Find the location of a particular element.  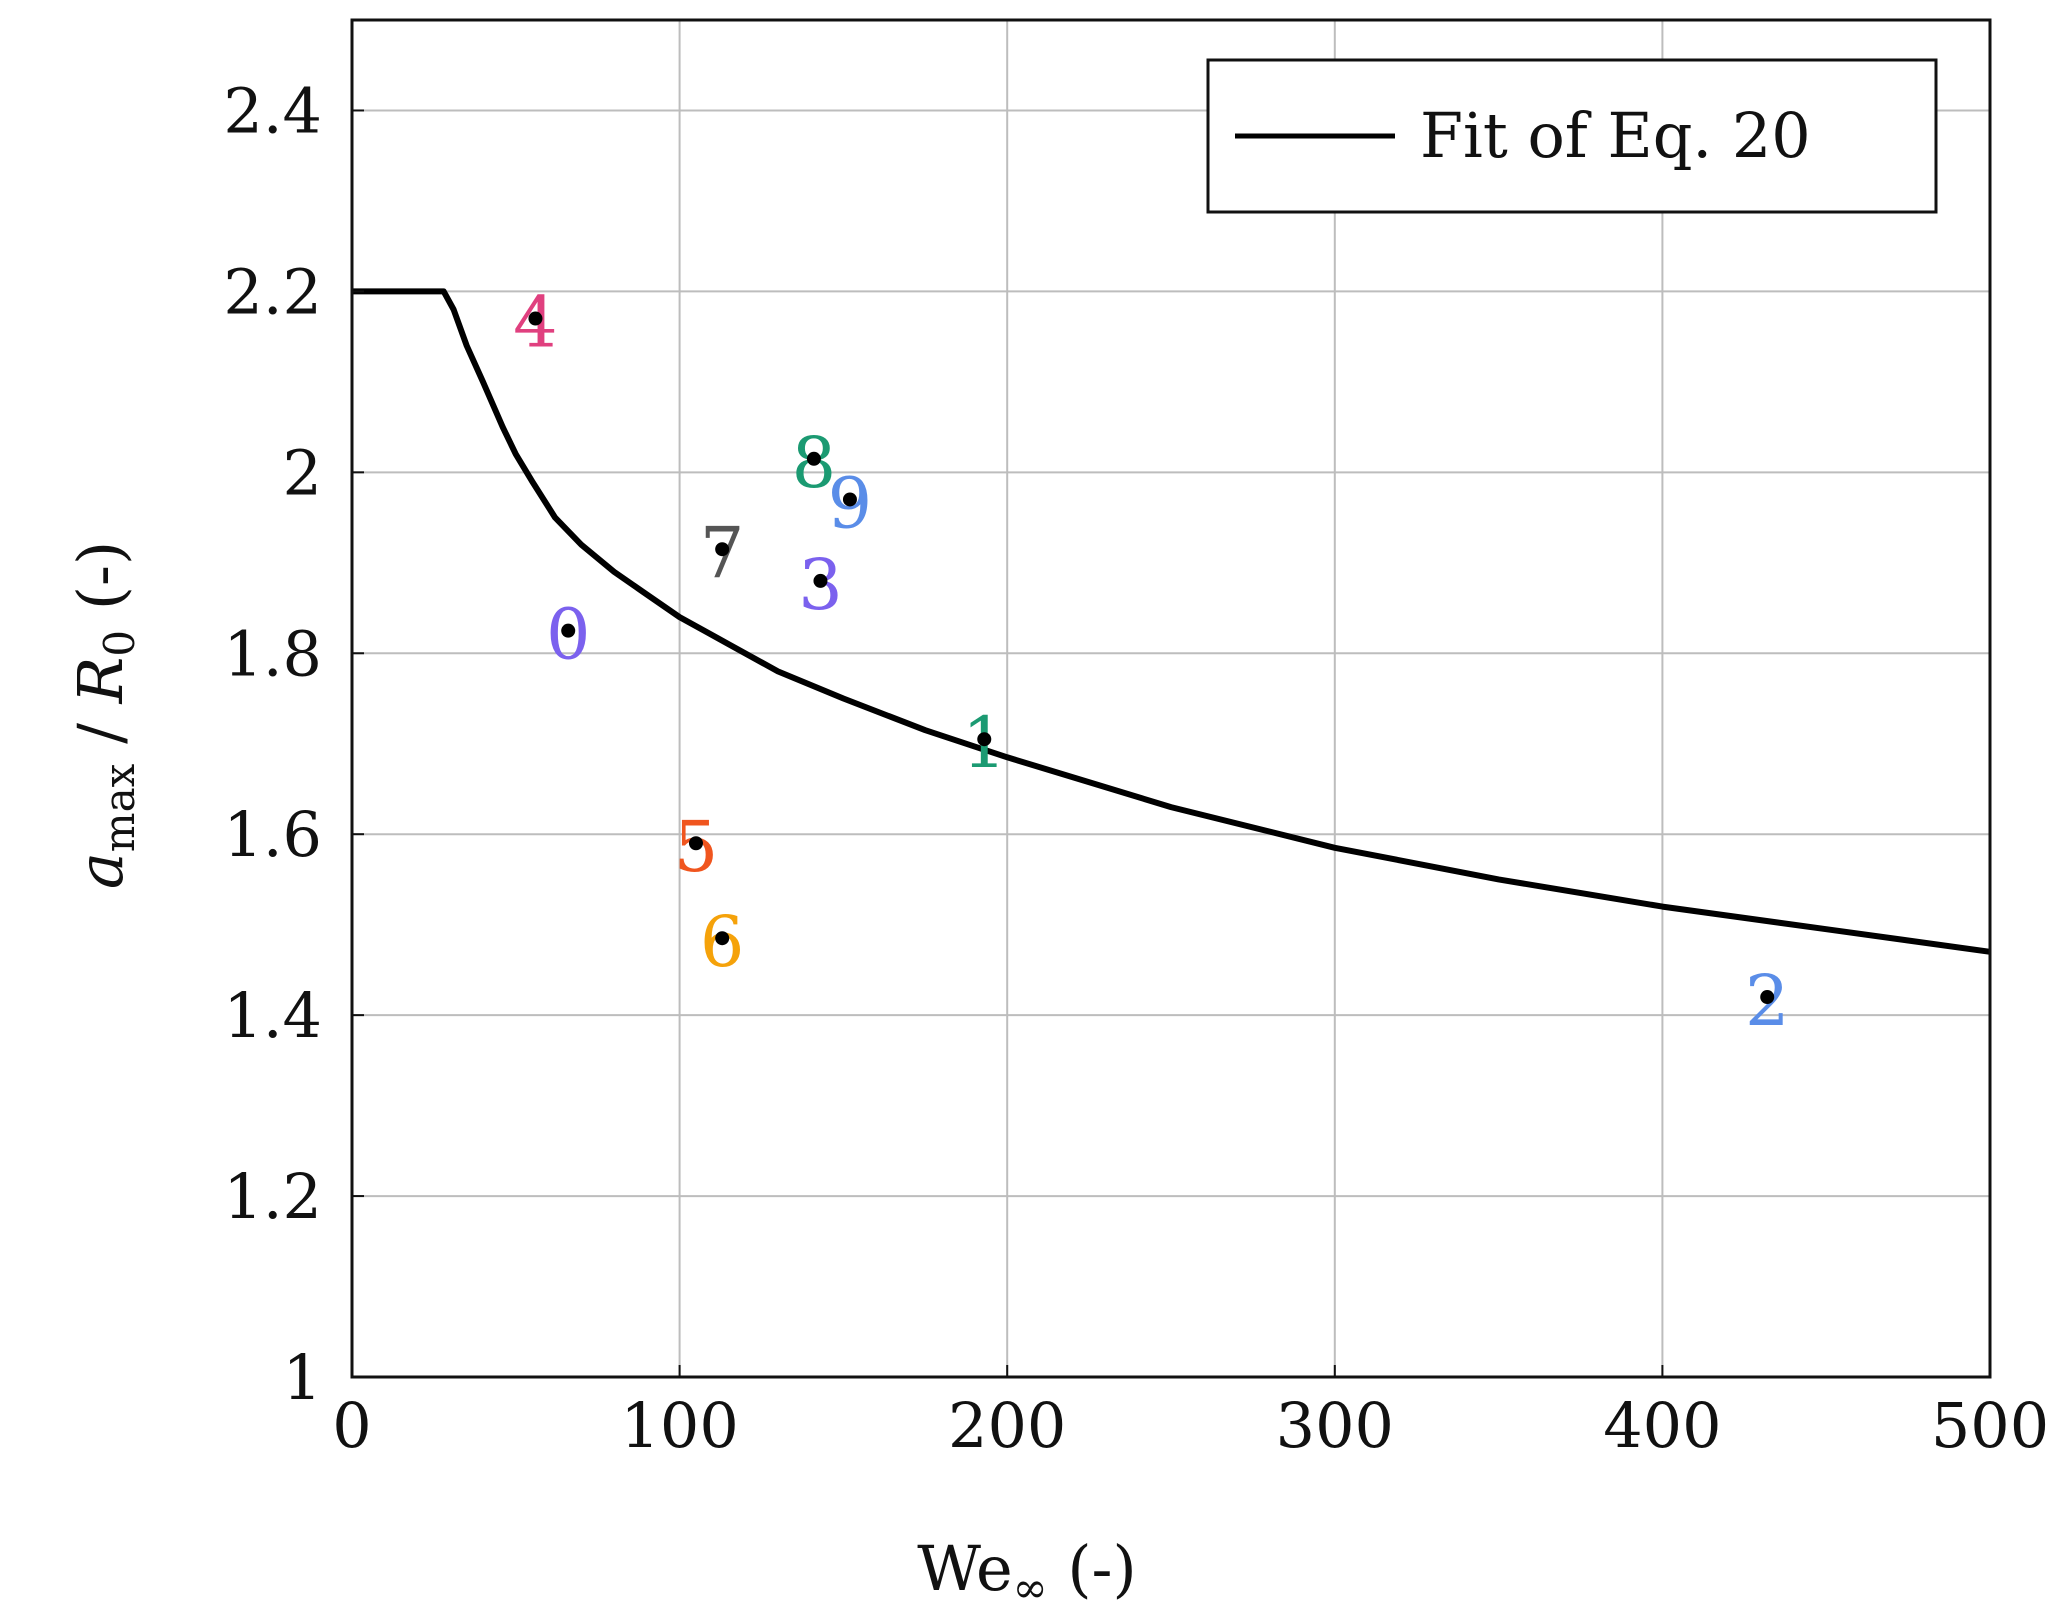

x-tick-label: 100 is located at coordinates (679, 1425).